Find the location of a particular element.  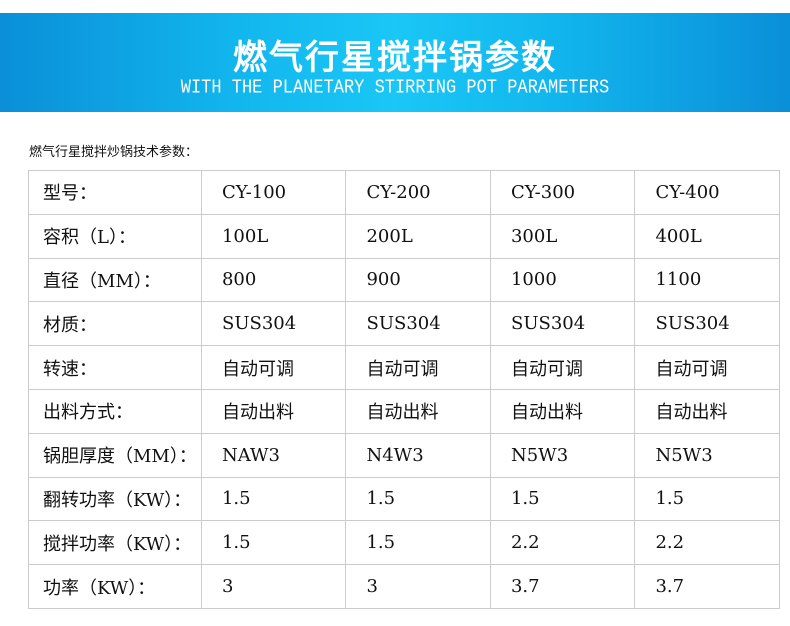

table-cell: 300L is located at coordinates (562, 236).